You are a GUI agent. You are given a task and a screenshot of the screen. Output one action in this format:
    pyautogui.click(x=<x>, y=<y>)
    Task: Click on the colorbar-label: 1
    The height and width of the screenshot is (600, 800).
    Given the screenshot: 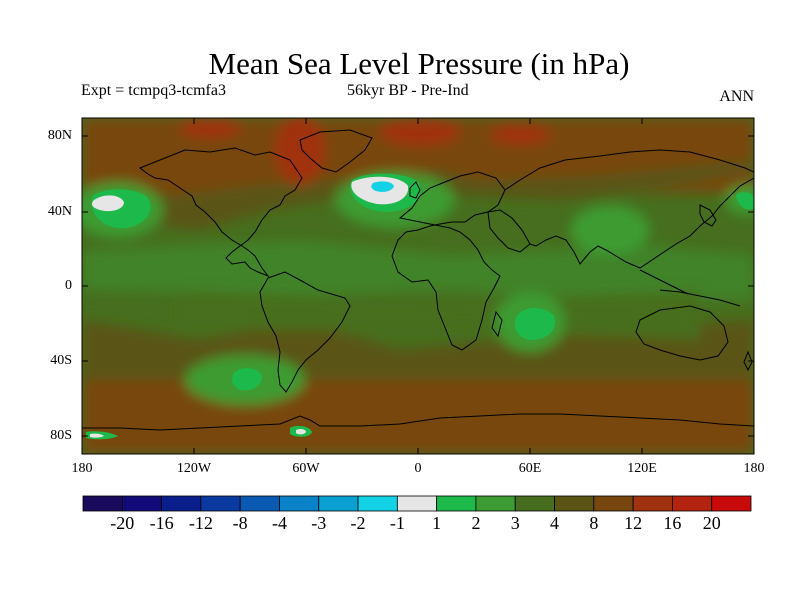 What is the action you would take?
    pyautogui.click(x=437, y=523)
    